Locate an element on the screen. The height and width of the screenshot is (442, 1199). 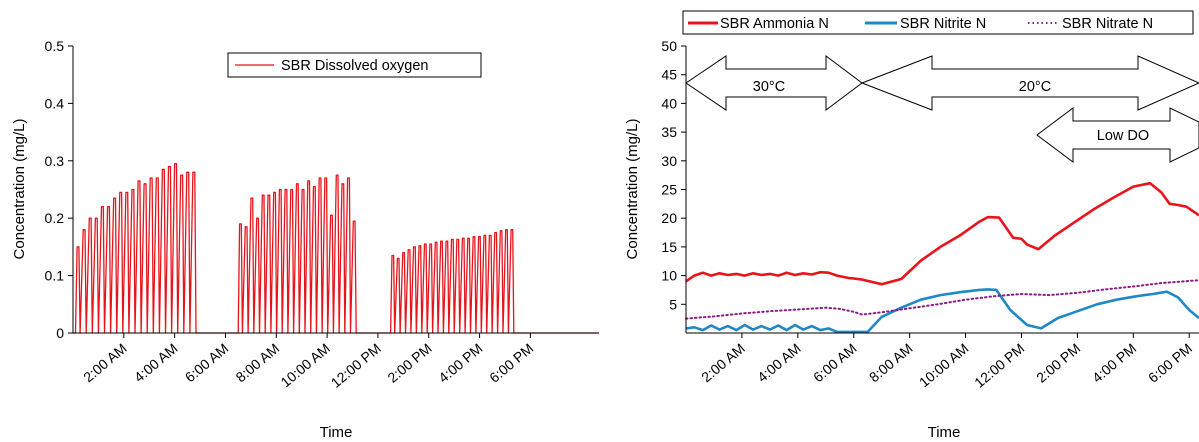
y-tick-label: 0.5 is located at coordinates (55, 46).